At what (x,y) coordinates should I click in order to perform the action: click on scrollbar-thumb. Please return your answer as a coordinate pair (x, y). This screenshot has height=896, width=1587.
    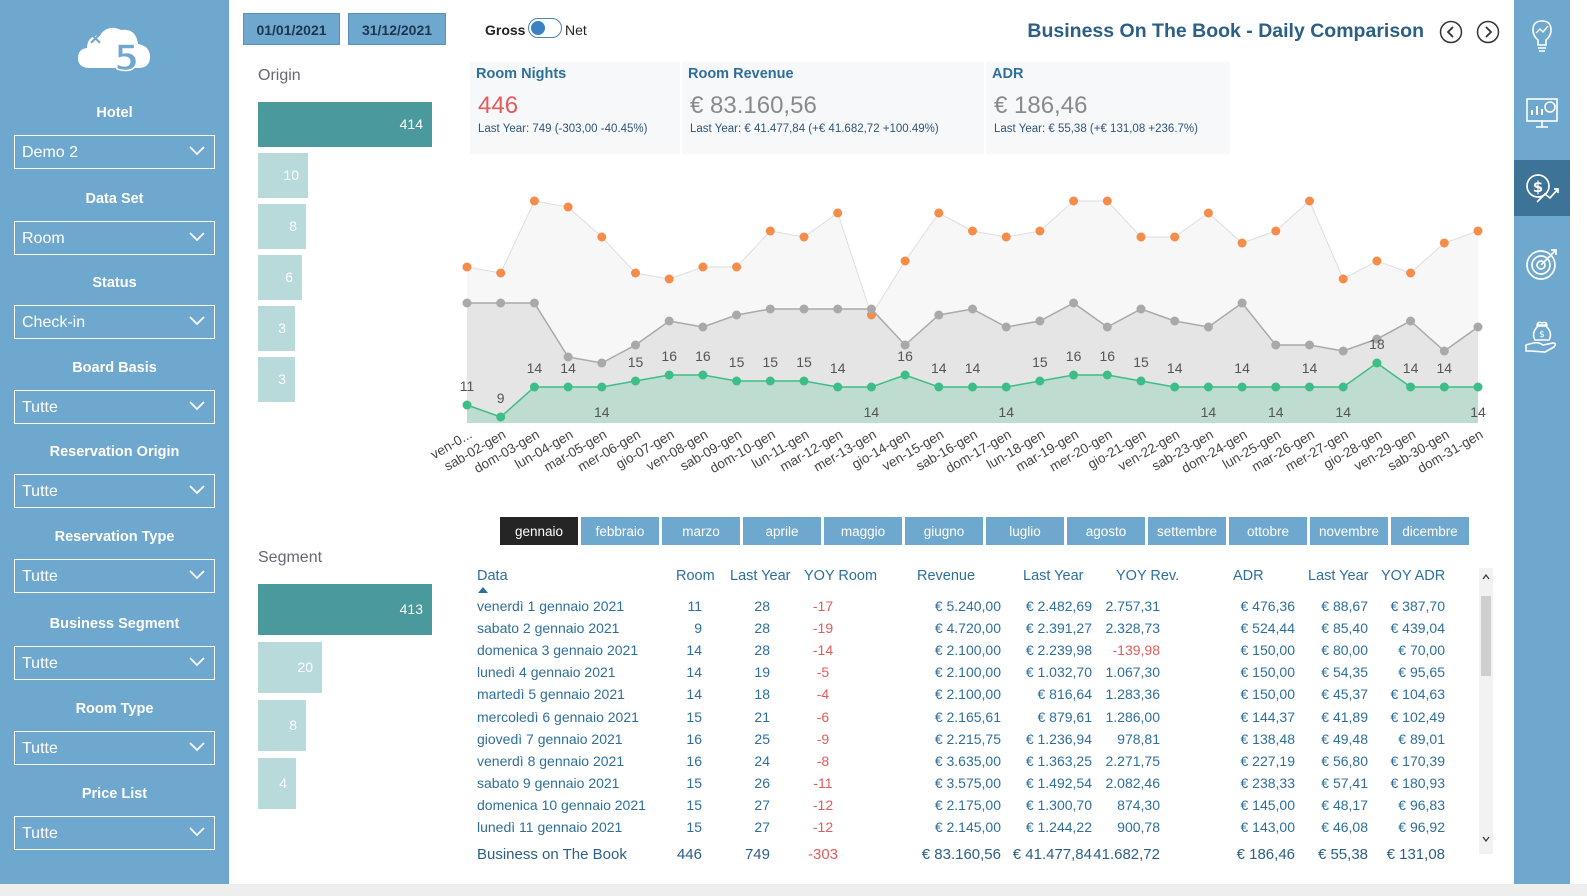
    Looking at the image, I should click on (1486, 636).